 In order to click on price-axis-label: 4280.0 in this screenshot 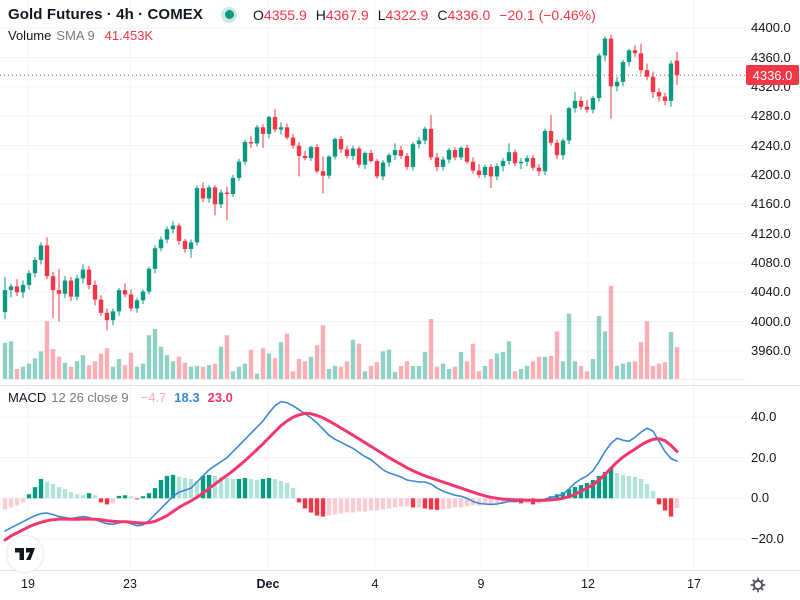, I will do `click(771, 116)`.